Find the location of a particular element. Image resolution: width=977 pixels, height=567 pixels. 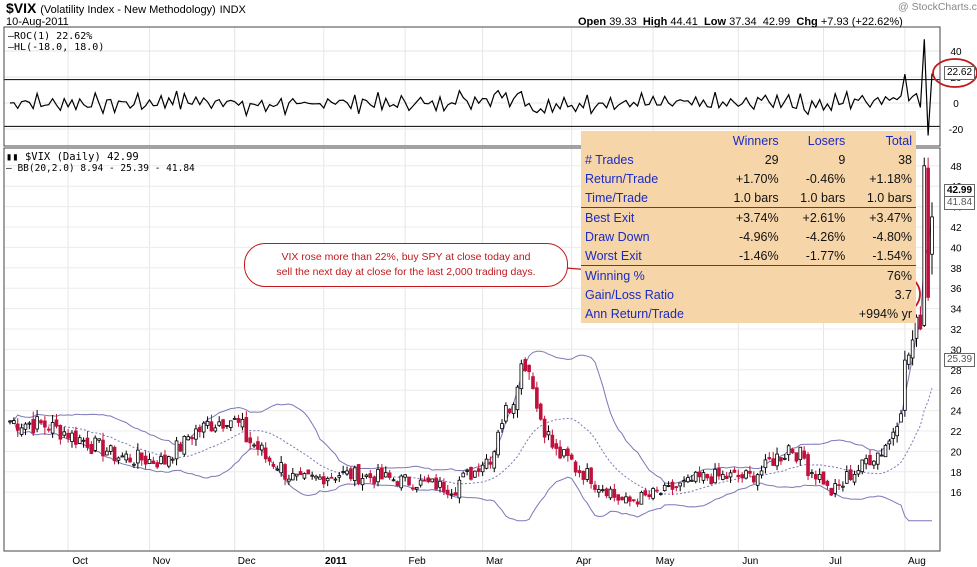

price-tick-label: 36 is located at coordinates (956, 289).